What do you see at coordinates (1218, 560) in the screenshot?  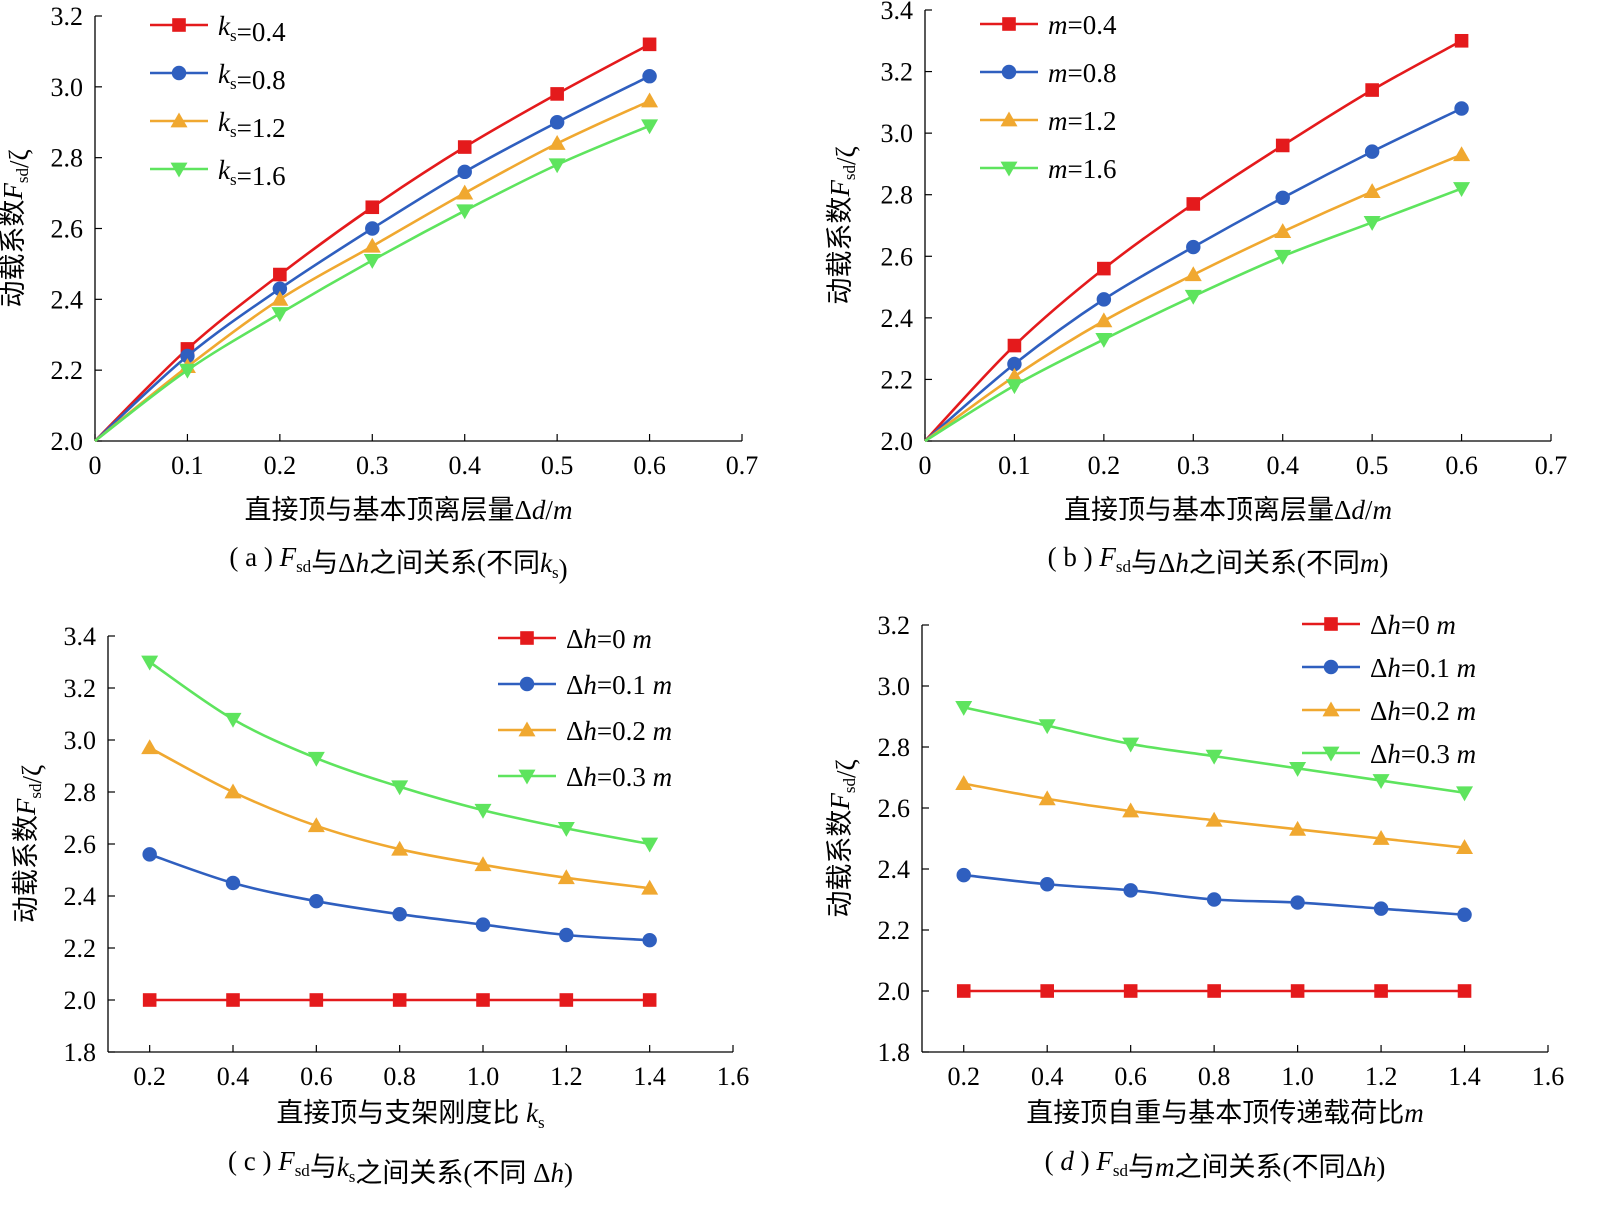 I see `panel-caption: ( b ) Fsd与Δh之间关系(不同m)` at bounding box center [1218, 560].